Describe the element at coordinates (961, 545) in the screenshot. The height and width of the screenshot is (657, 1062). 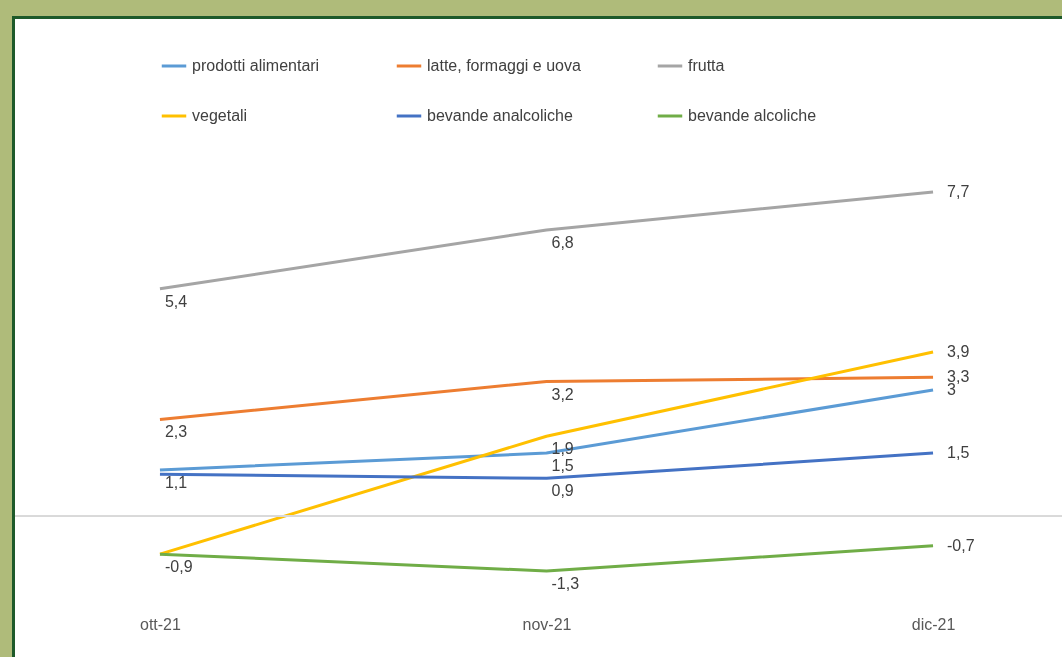
I see `data-label: -0,7` at that location.